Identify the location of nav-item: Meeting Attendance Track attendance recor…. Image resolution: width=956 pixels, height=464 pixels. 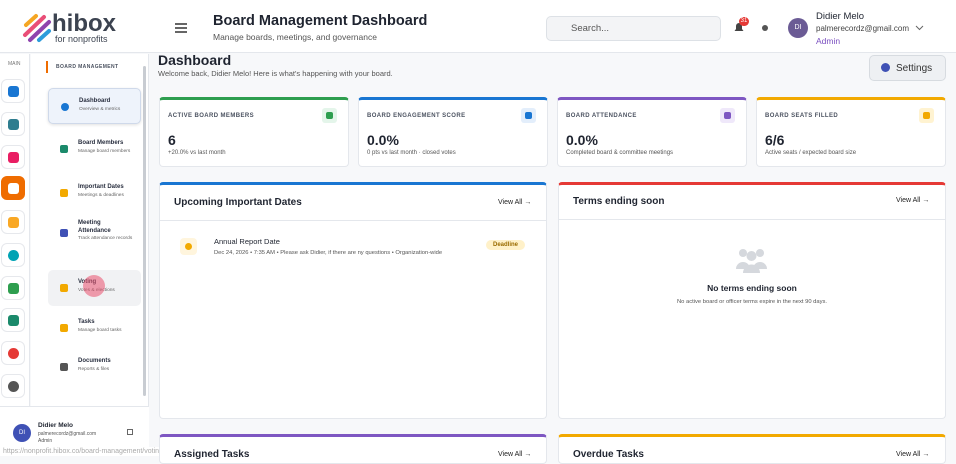
(94, 233).